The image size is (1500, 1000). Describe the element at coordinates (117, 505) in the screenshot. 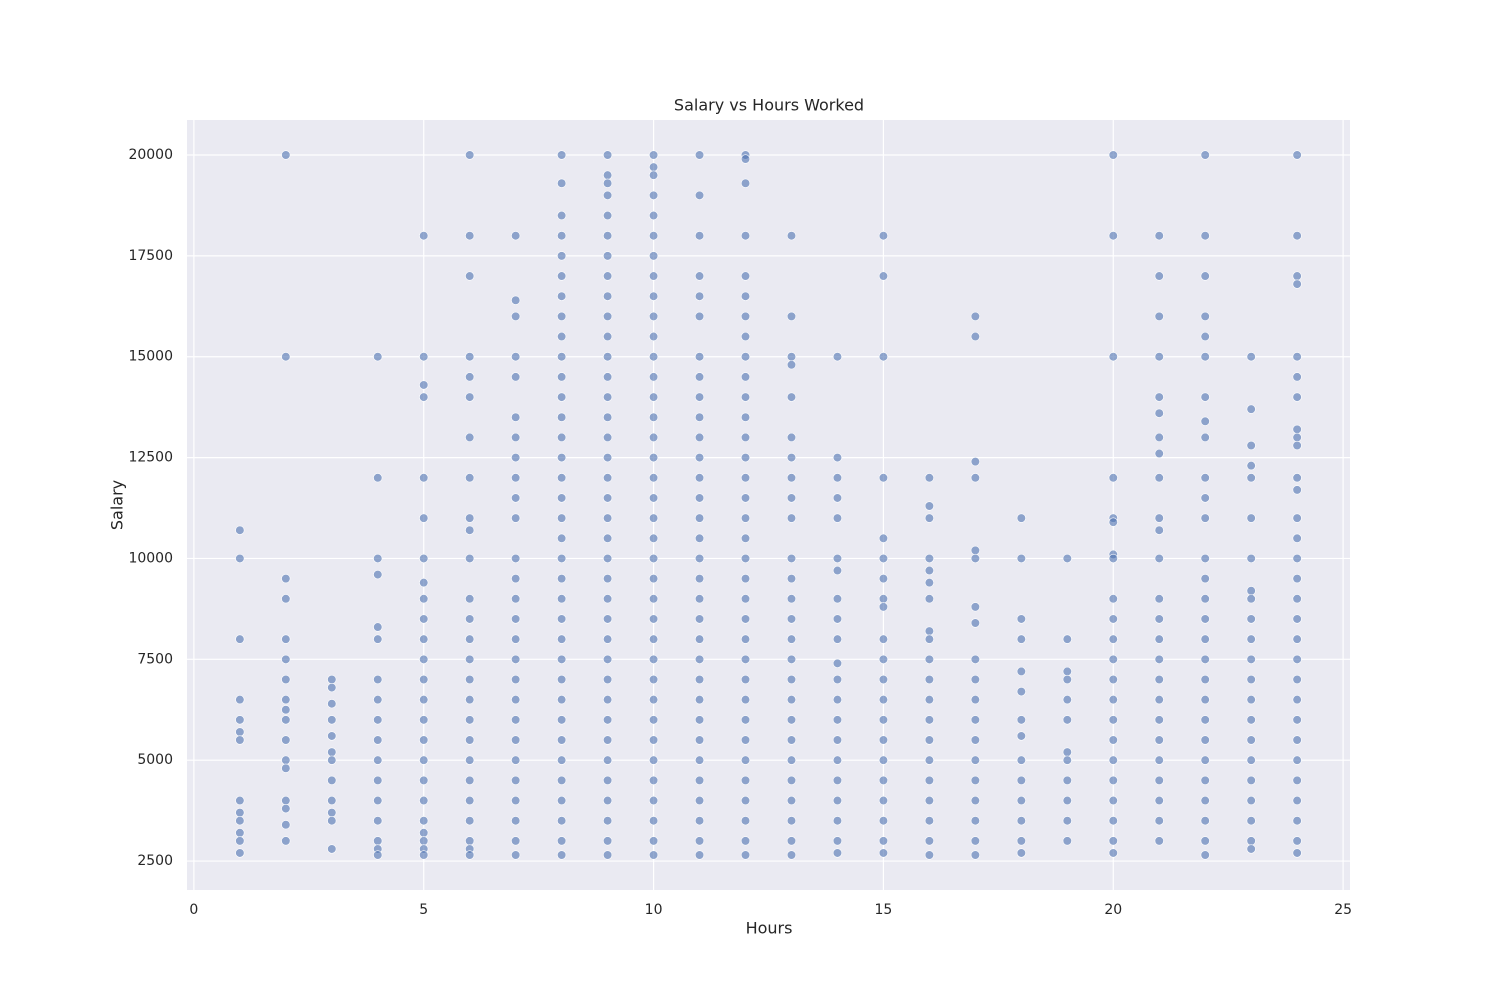

I see `y-axis-label: Salary` at that location.